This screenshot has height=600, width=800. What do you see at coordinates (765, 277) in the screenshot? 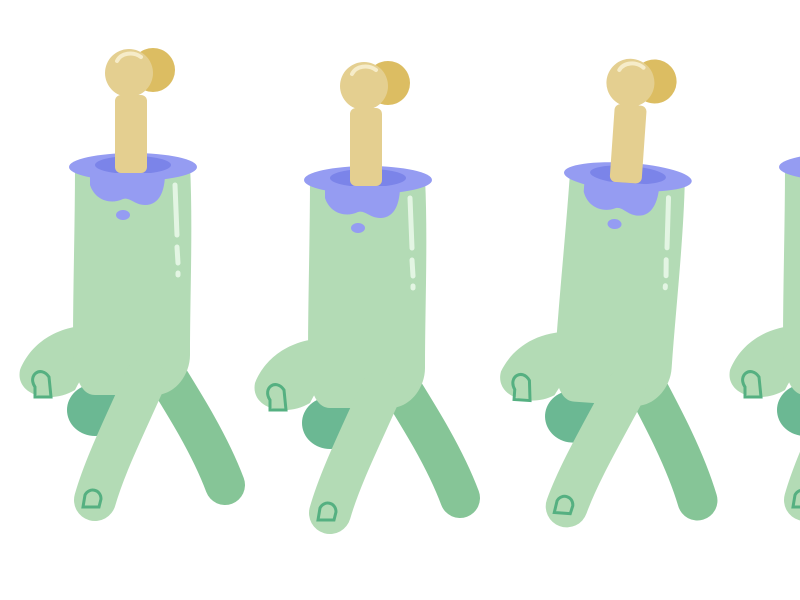
I see `hand-frame-edge-right` at bounding box center [765, 277].